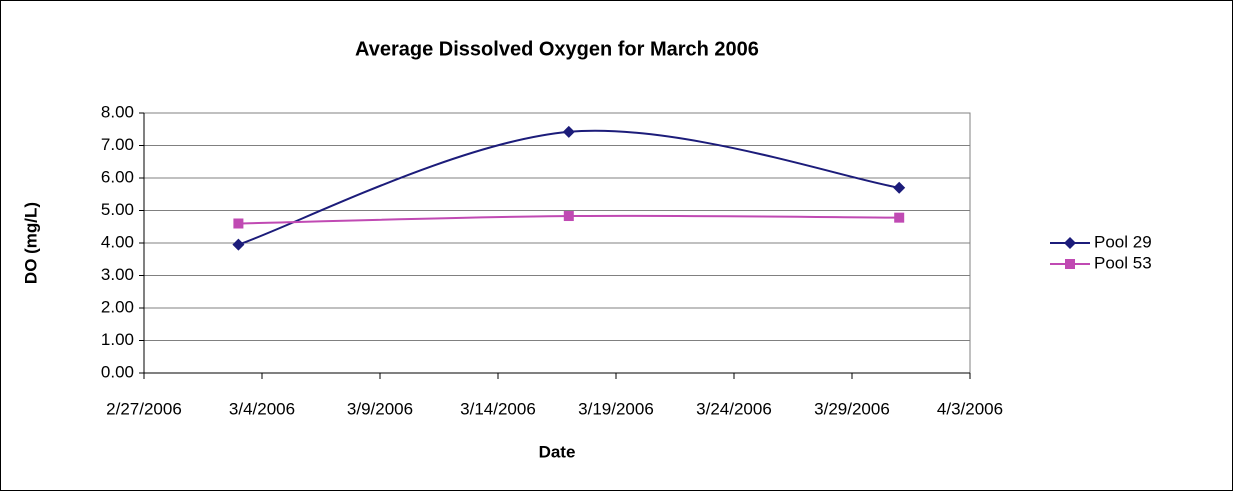 This screenshot has height=491, width=1233. I want to click on y-tick-label: 5.00, so click(117, 209).